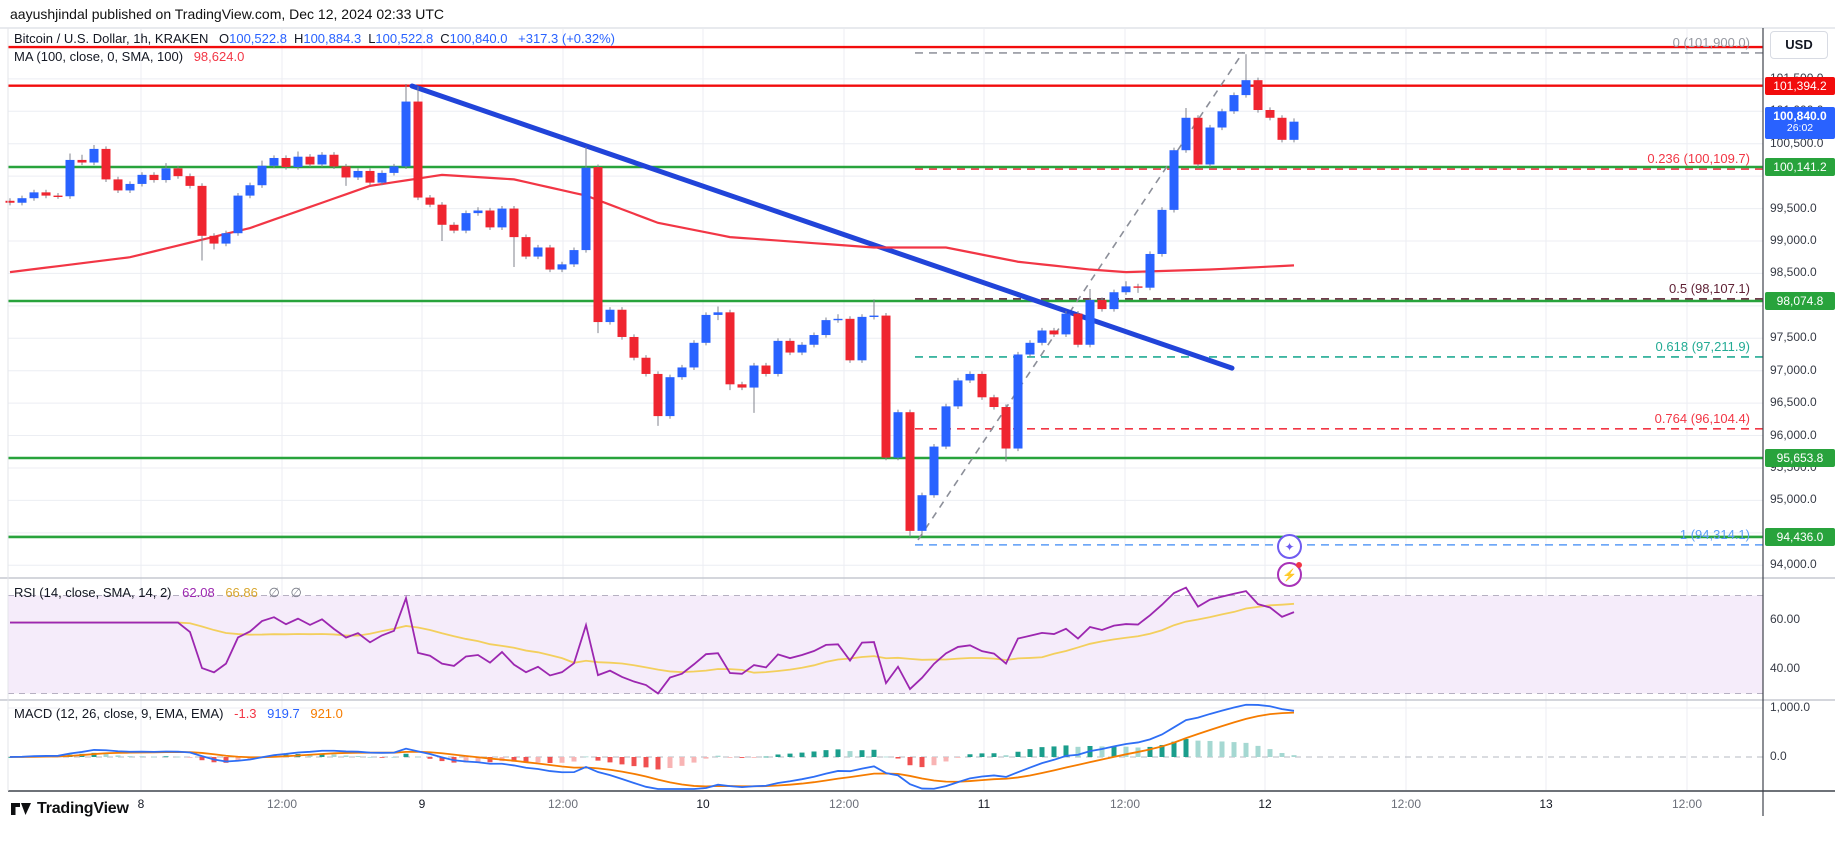 The width and height of the screenshot is (1835, 857). What do you see at coordinates (703, 804) in the screenshot?
I see `time-axis-label: 10` at bounding box center [703, 804].